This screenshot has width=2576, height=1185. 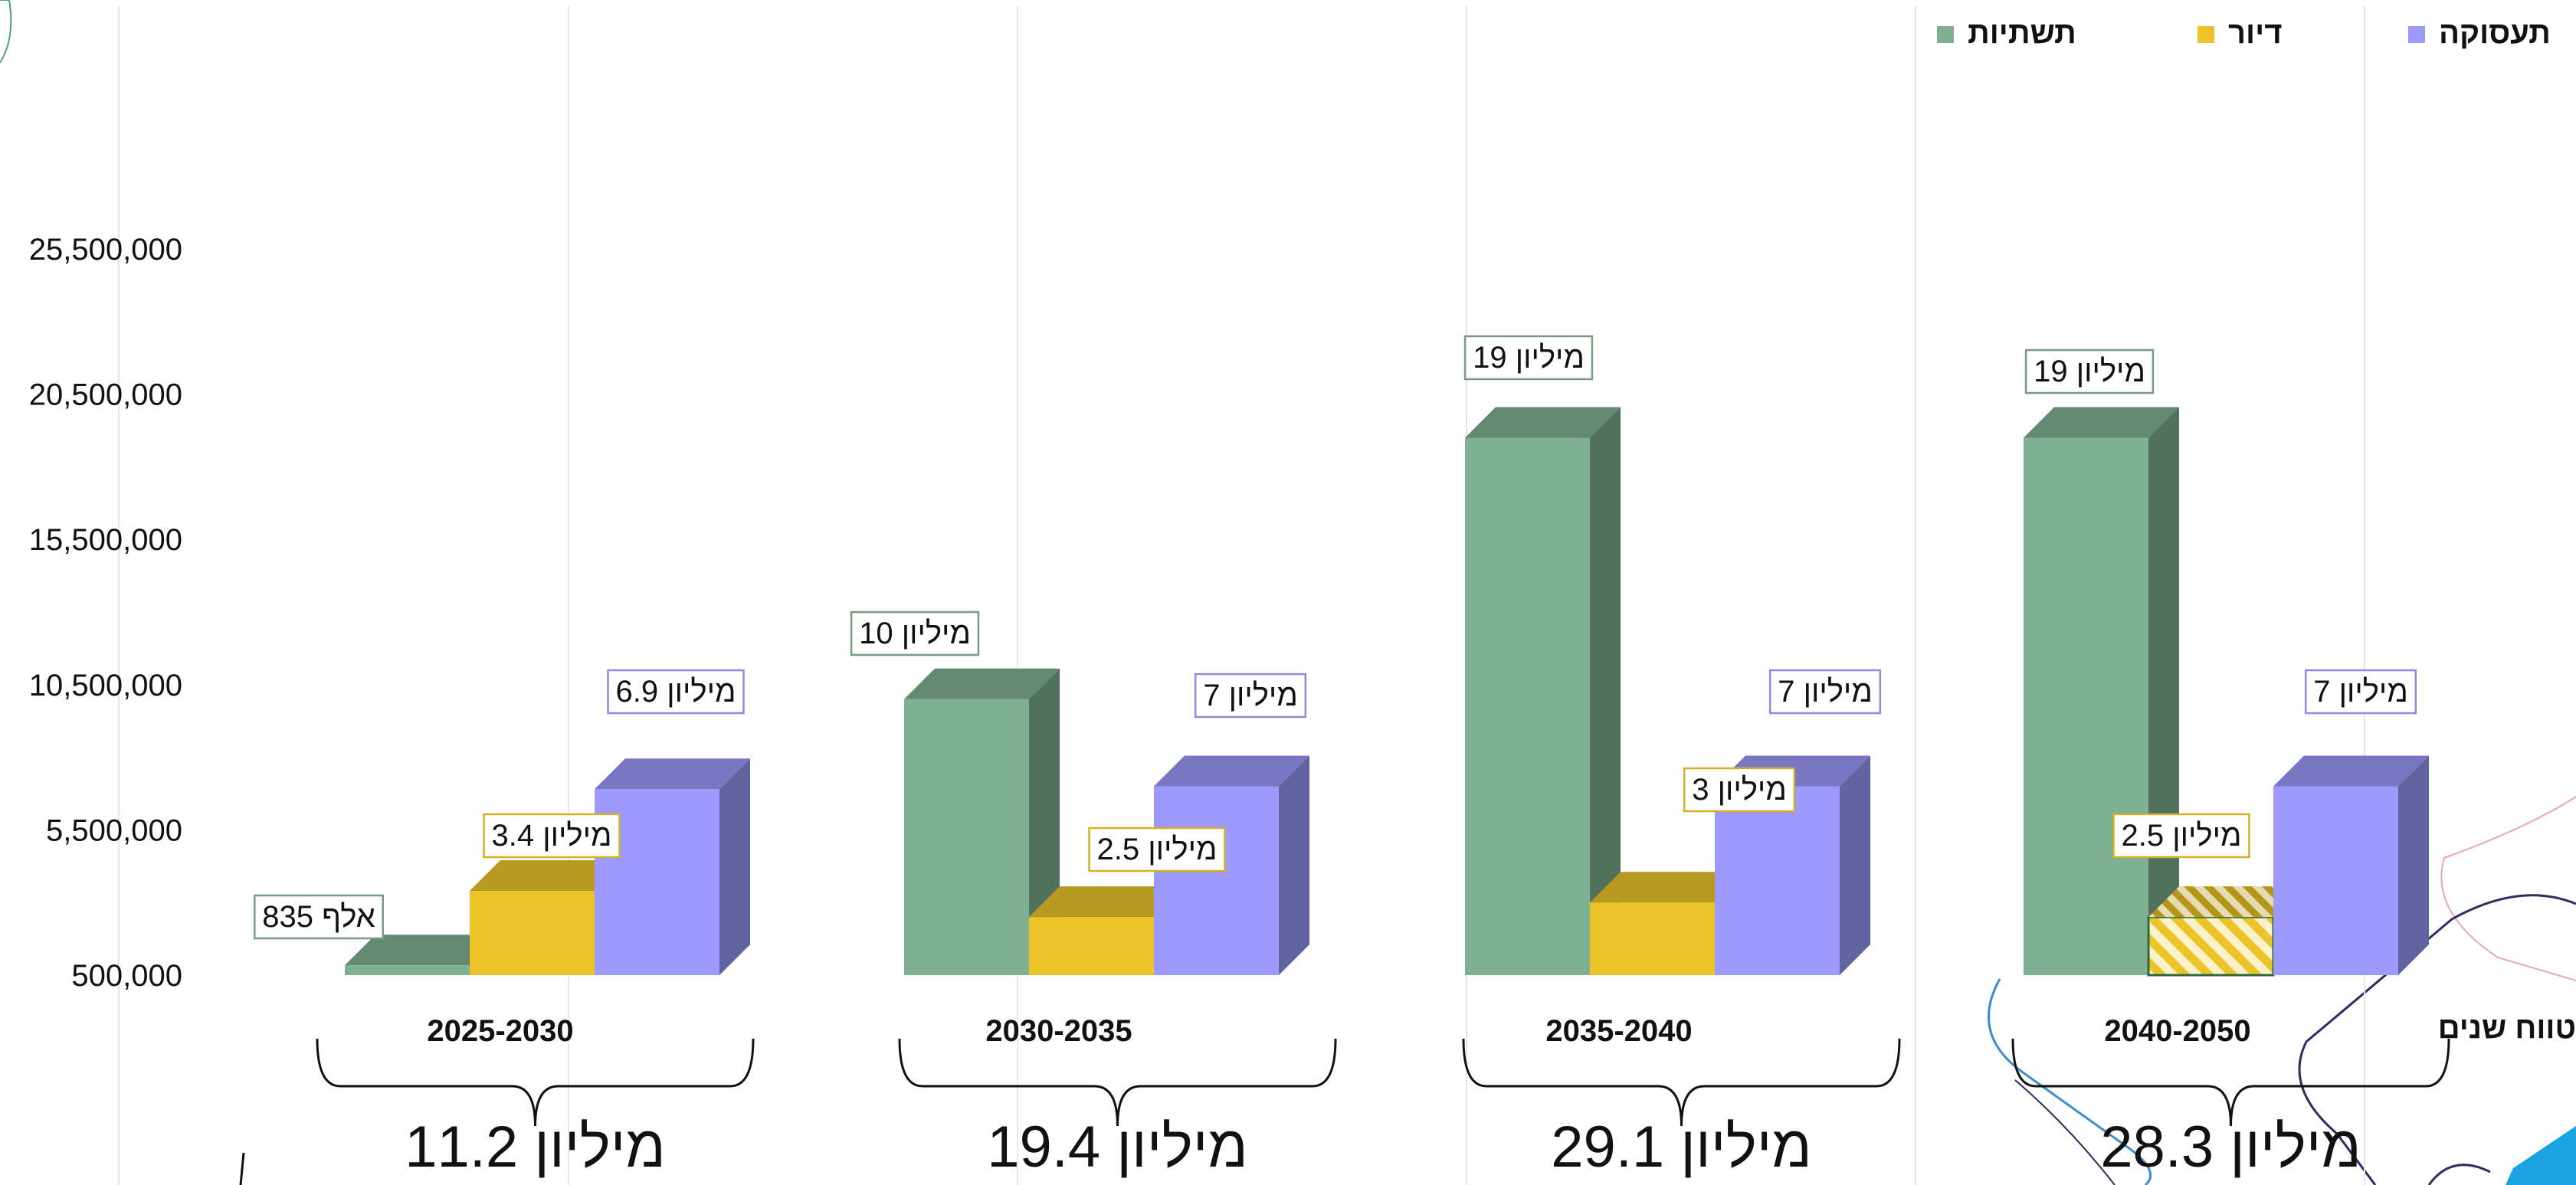 What do you see at coordinates (1619, 1031) in the screenshot?
I see `x-category-label: 2035-2040` at bounding box center [1619, 1031].